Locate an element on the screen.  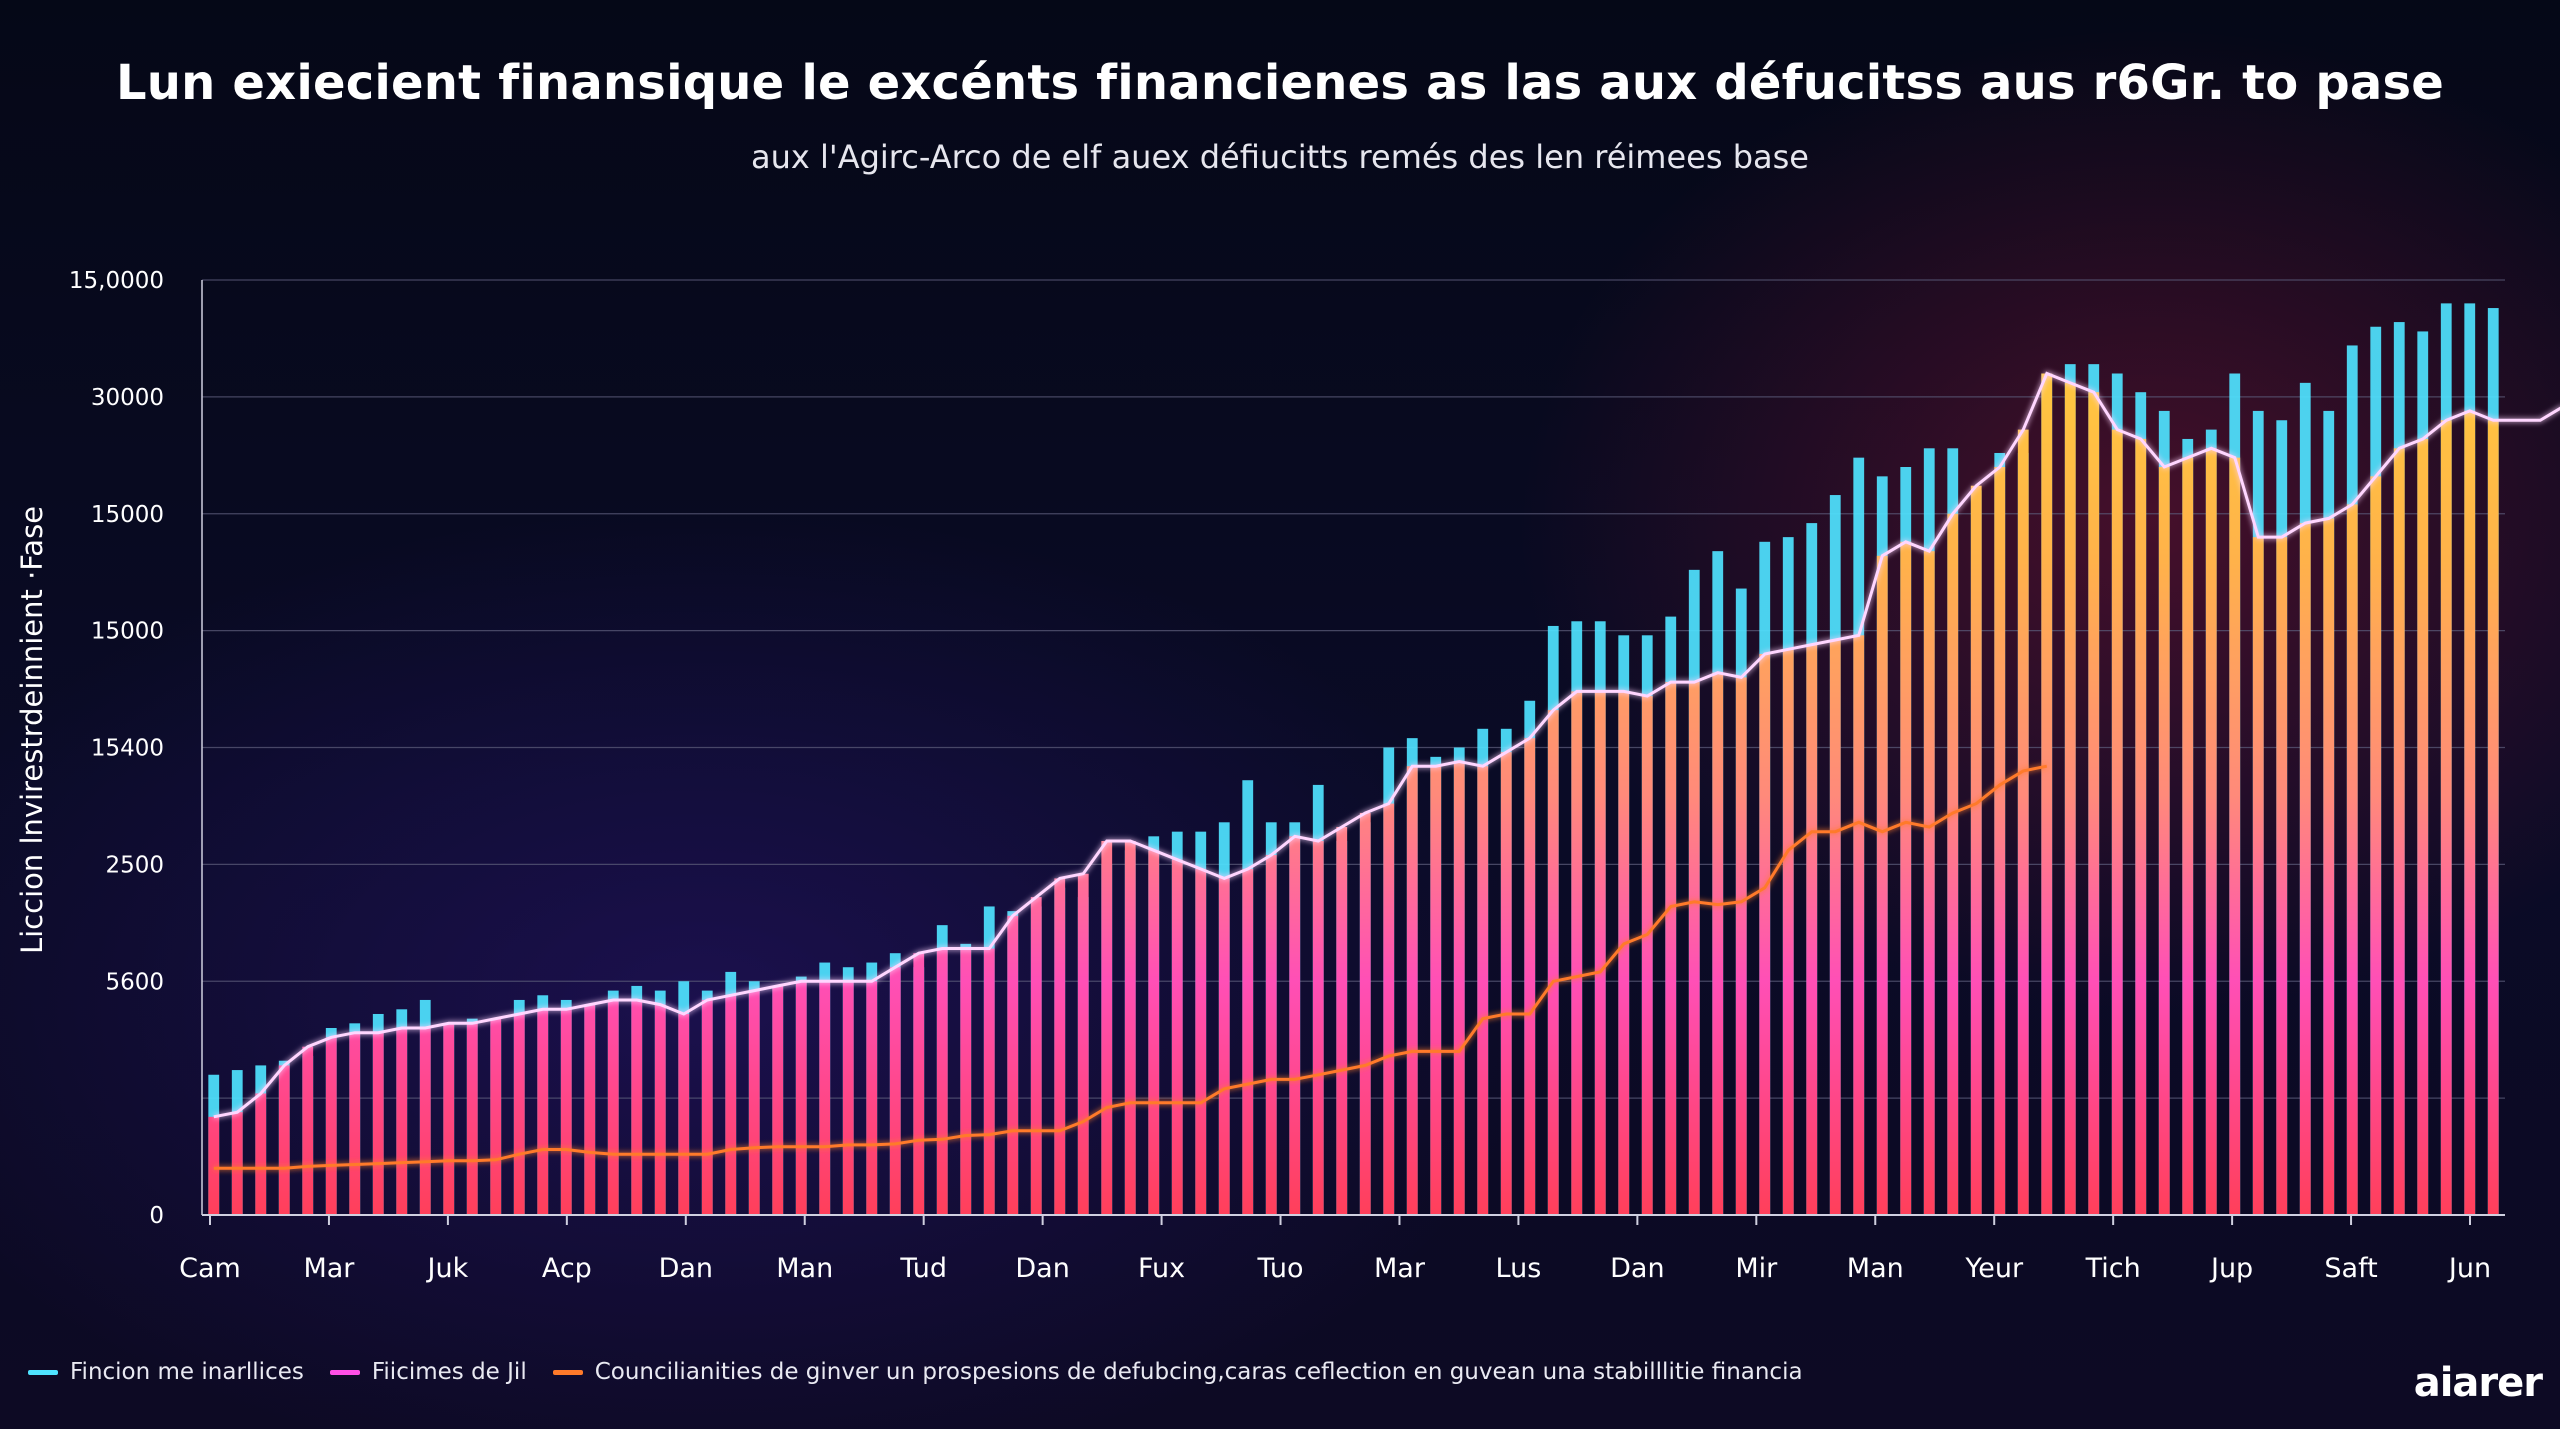
y-tick-label: 0 is located at coordinates (156, 1216).